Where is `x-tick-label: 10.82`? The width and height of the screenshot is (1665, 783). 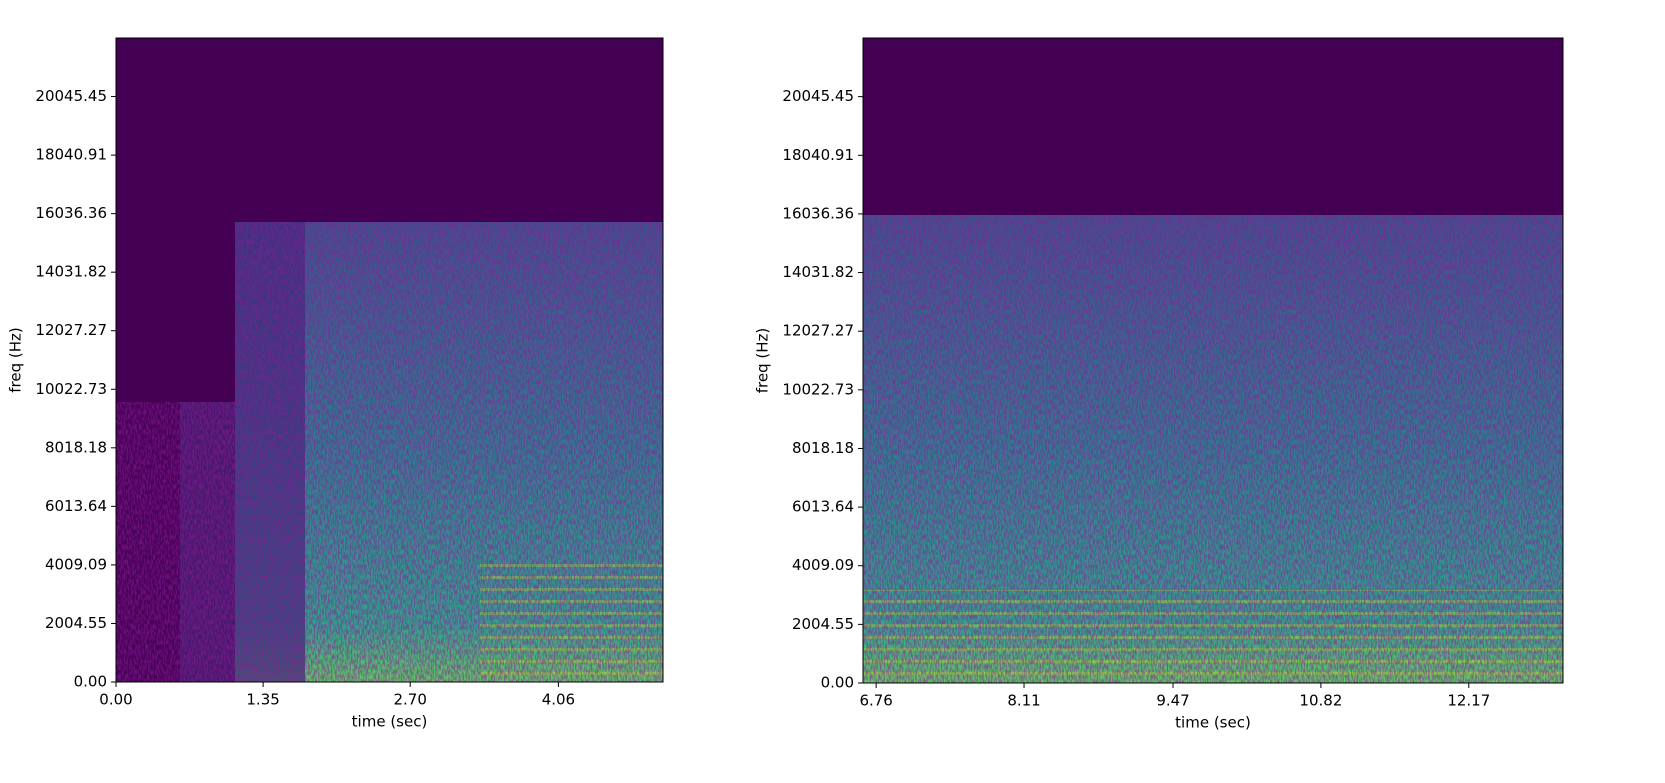
x-tick-label: 10.82 is located at coordinates (1320, 701).